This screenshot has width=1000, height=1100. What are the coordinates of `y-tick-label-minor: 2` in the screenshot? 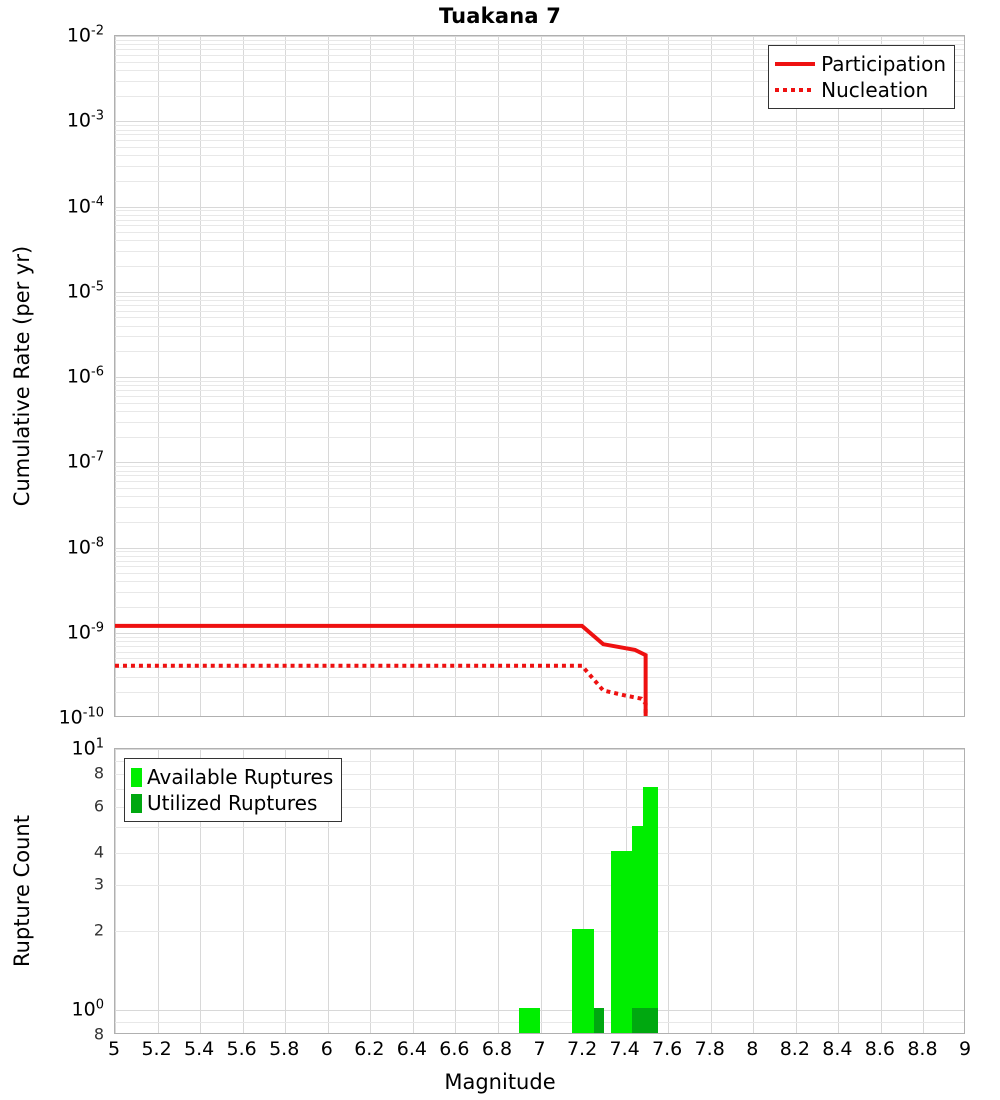 It's located at (98, 930).